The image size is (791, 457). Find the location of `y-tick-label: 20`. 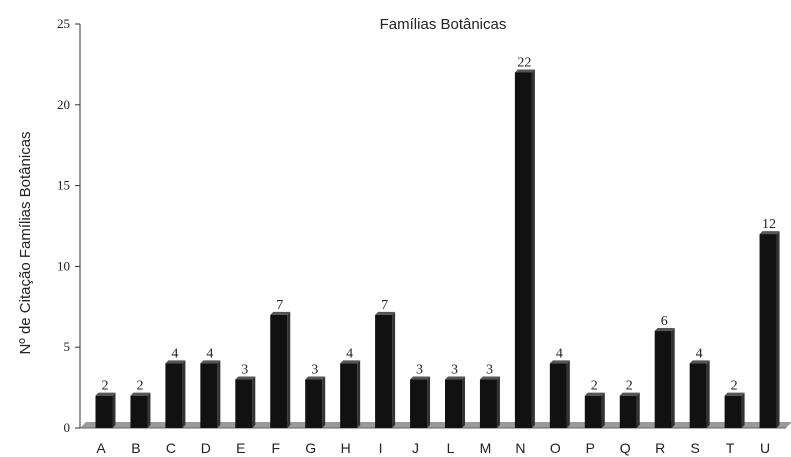

y-tick-label: 20 is located at coordinates (63, 104).